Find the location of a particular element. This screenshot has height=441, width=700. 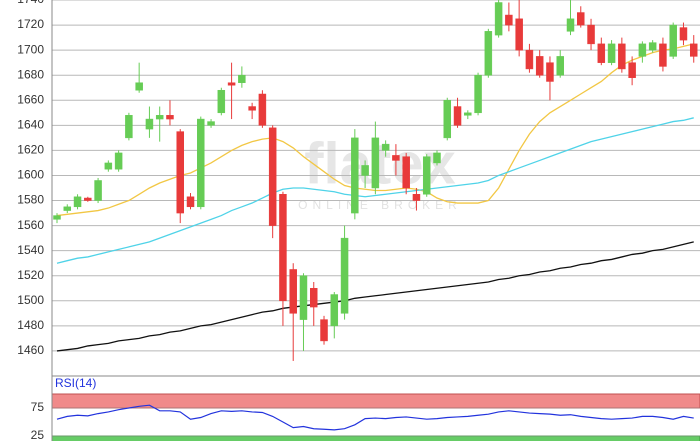

y-tick-label: 1500 is located at coordinates (30, 300).